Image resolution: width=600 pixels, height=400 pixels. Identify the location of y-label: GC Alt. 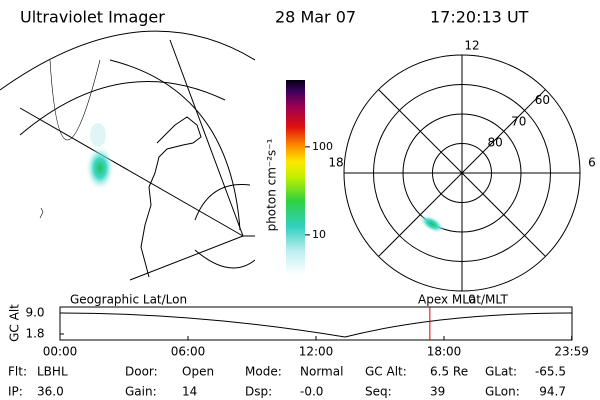
(15, 323).